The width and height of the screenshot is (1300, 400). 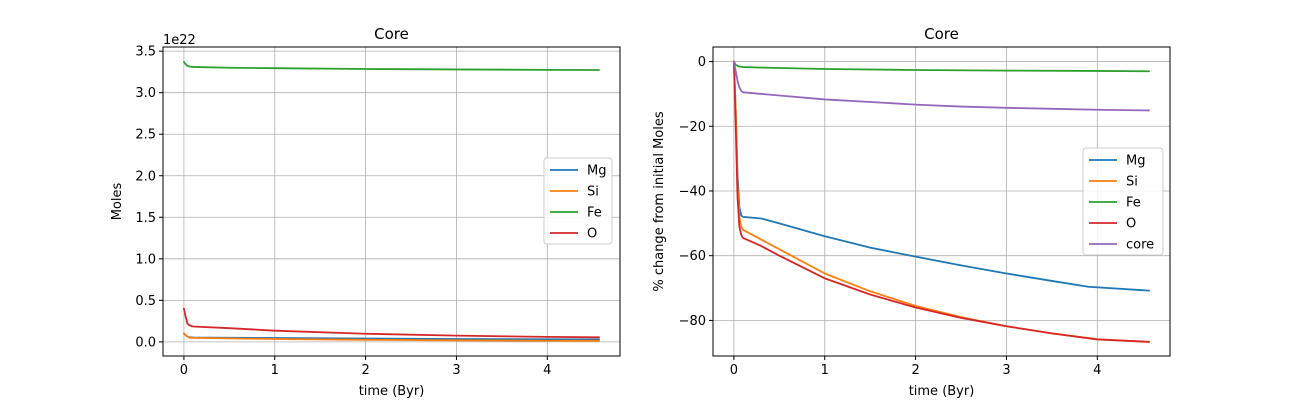 What do you see at coordinates (941, 86) in the screenshot?
I see `series-line-core` at bounding box center [941, 86].